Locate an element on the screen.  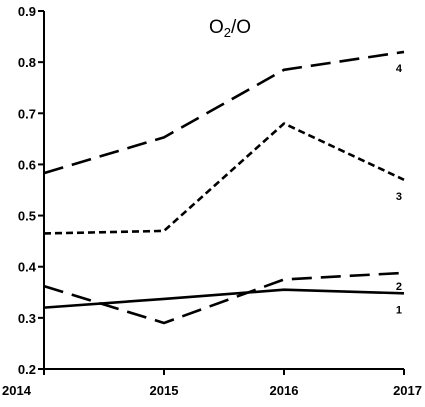
chart-title-subscript: 2 is located at coordinates (227, 32).